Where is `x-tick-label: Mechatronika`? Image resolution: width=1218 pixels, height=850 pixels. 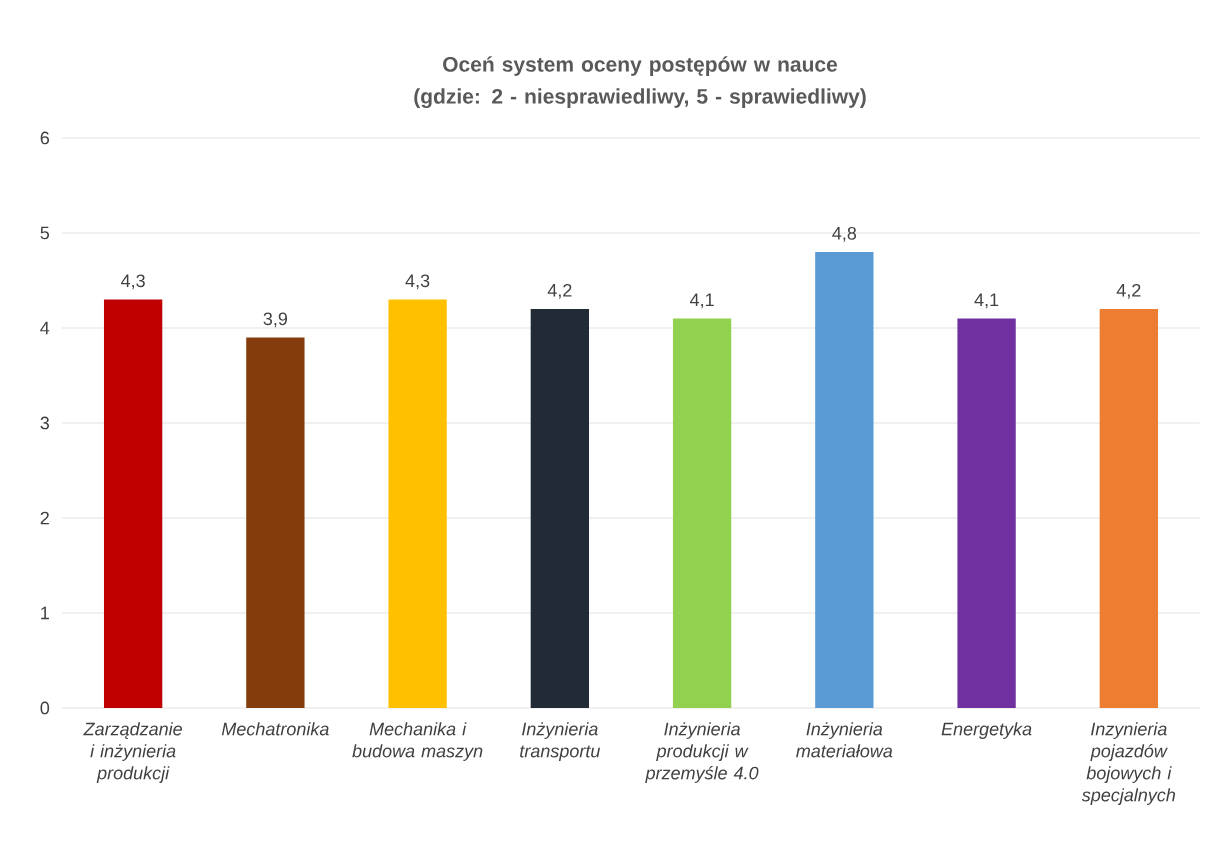 x-tick-label: Mechatronika is located at coordinates (275, 729).